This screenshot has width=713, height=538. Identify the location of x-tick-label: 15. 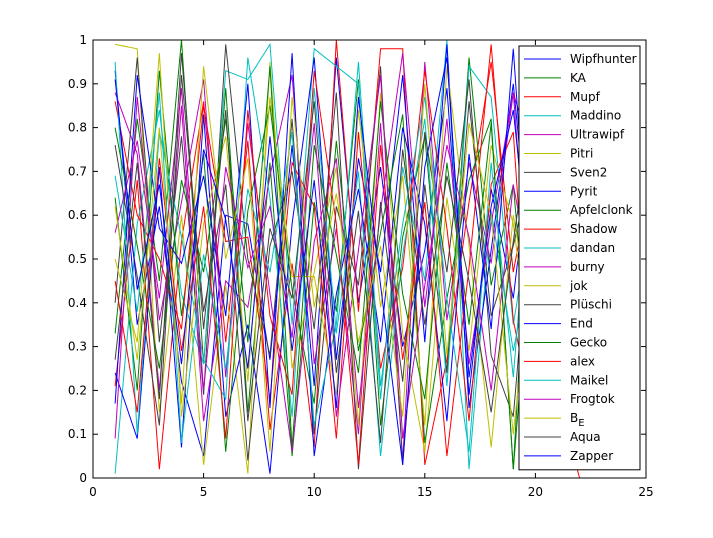
(424, 492).